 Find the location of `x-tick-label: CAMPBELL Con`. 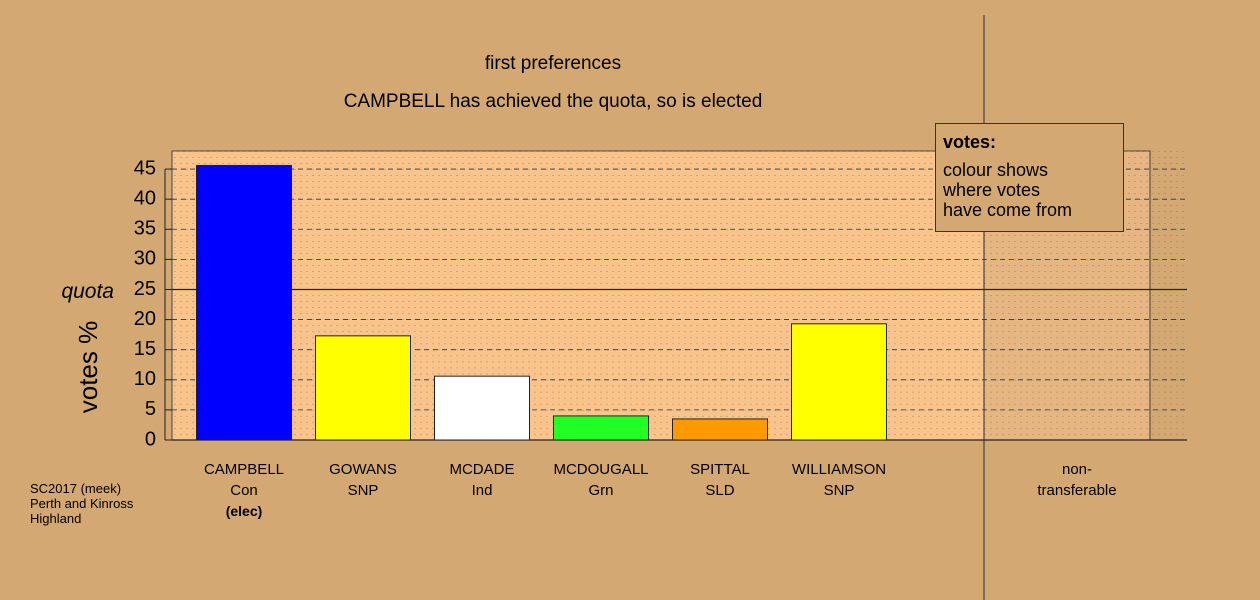

x-tick-label: CAMPBELL Con is located at coordinates (244, 480).